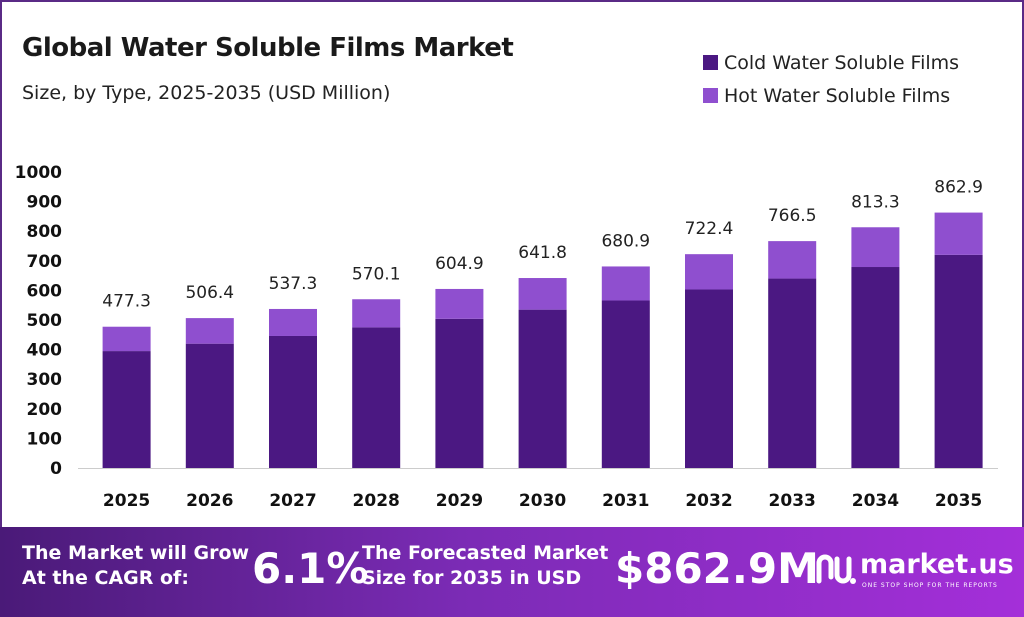  Describe the element at coordinates (792, 501) in the screenshot. I see `x-tick-label: 2033` at that location.